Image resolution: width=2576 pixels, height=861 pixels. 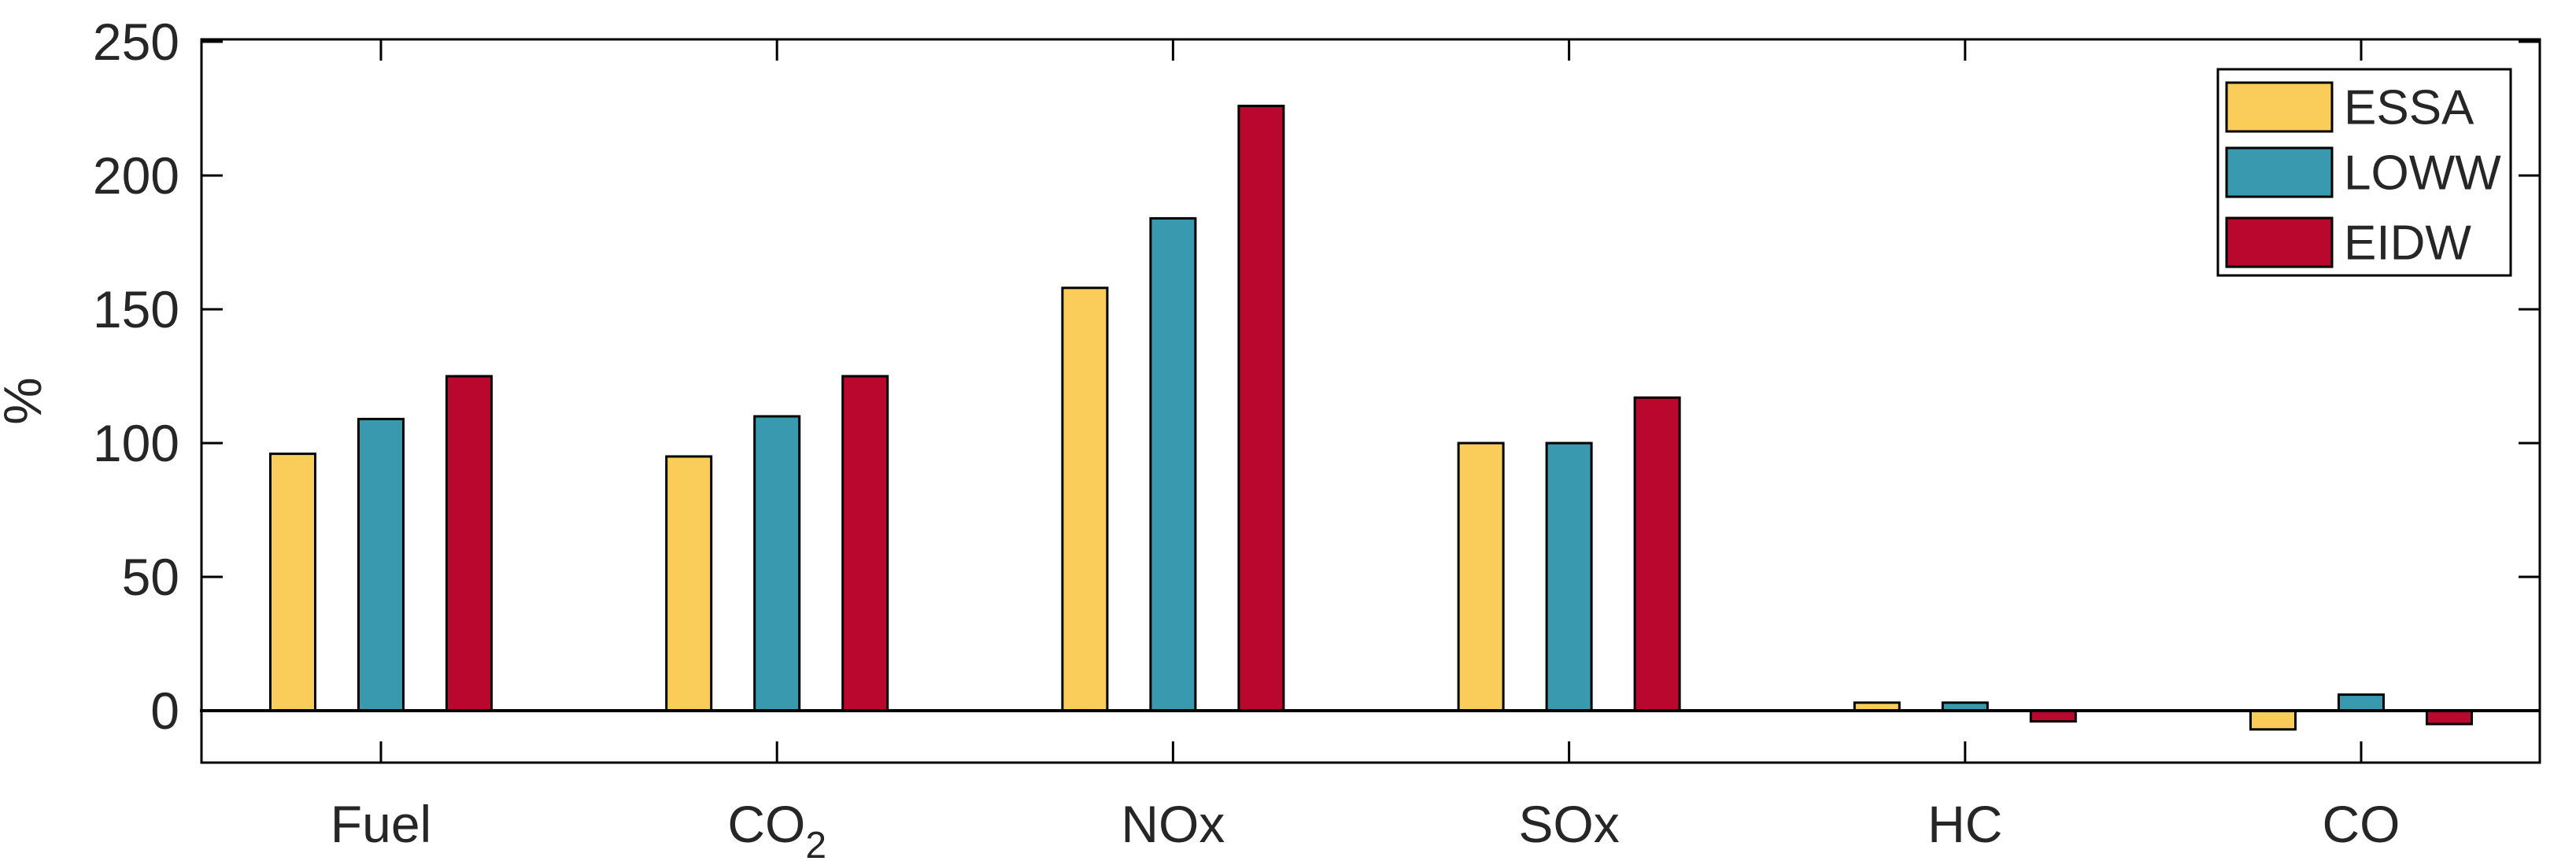 I want to click on bar-EIDW-HC, so click(x=2053, y=716).